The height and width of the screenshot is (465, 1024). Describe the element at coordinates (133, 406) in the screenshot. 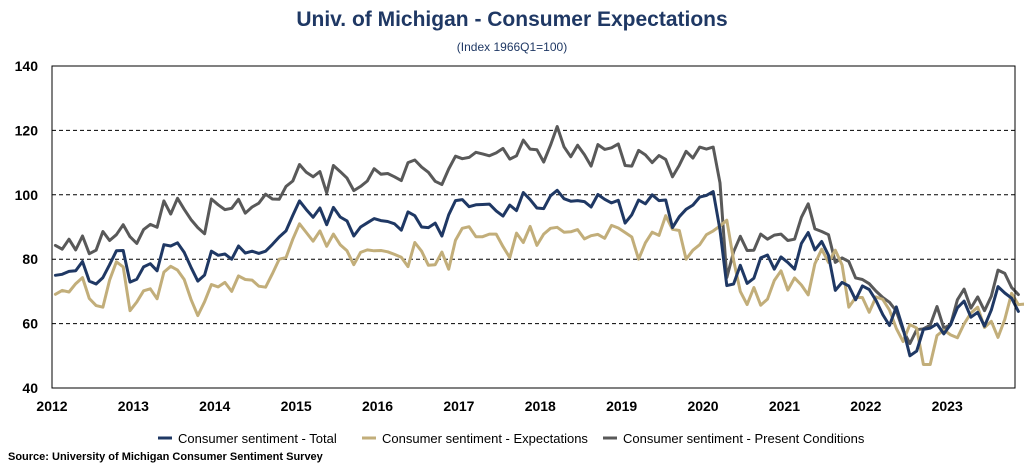

I see `x-tick-label: 2013` at that location.